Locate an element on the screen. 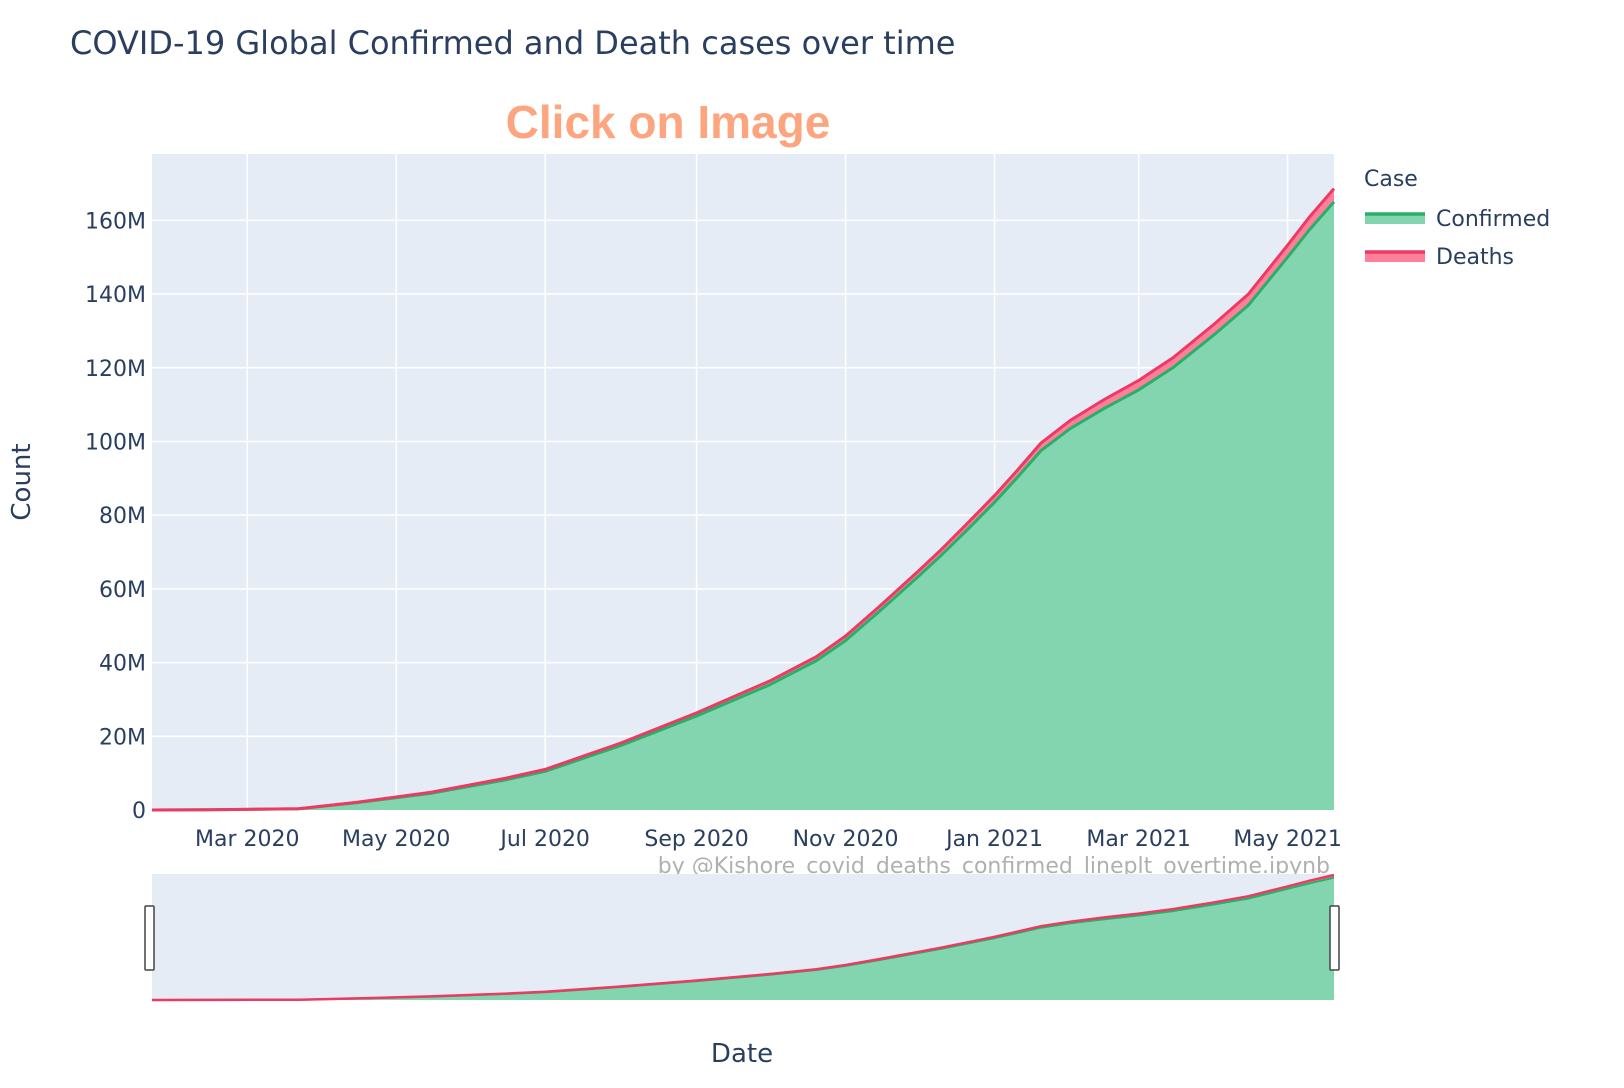  y-tick-label: 20M is located at coordinates (122, 737).